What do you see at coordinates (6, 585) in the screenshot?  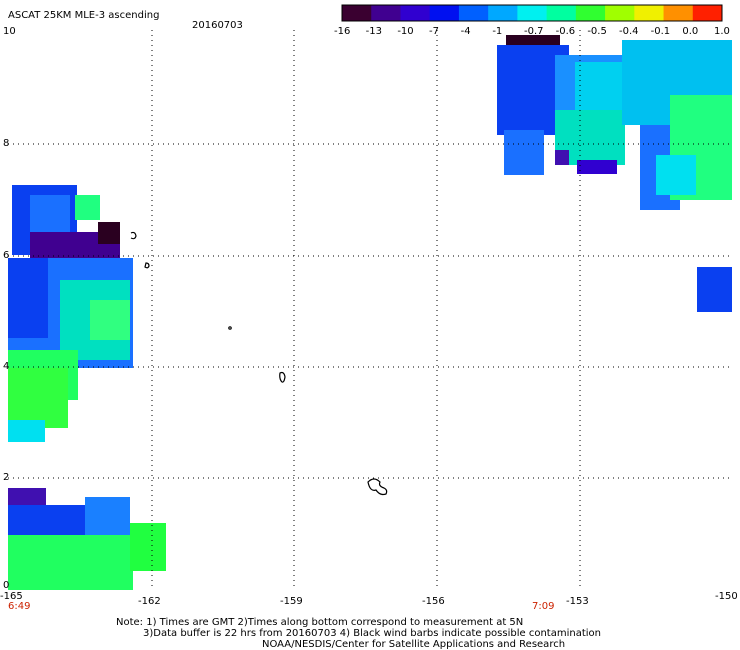 I see `y-tick-0: 0` at bounding box center [6, 585].